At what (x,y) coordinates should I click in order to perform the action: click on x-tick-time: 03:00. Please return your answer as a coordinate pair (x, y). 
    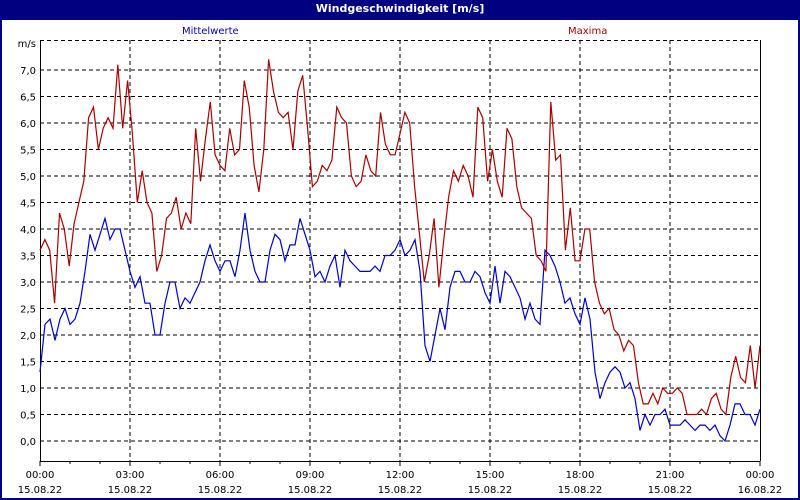
    Looking at the image, I should click on (130, 475).